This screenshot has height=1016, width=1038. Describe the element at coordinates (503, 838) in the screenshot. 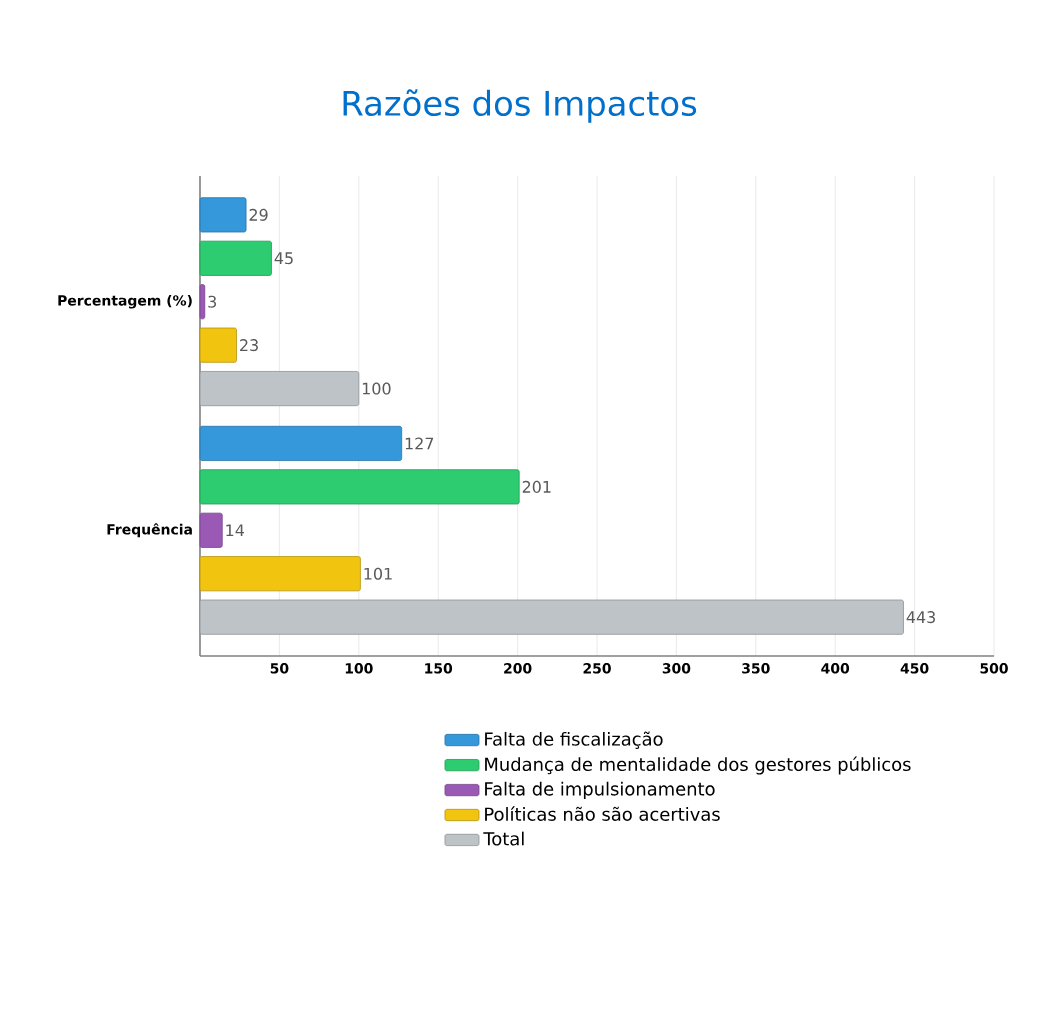

I see `legend-label: Total` at that location.